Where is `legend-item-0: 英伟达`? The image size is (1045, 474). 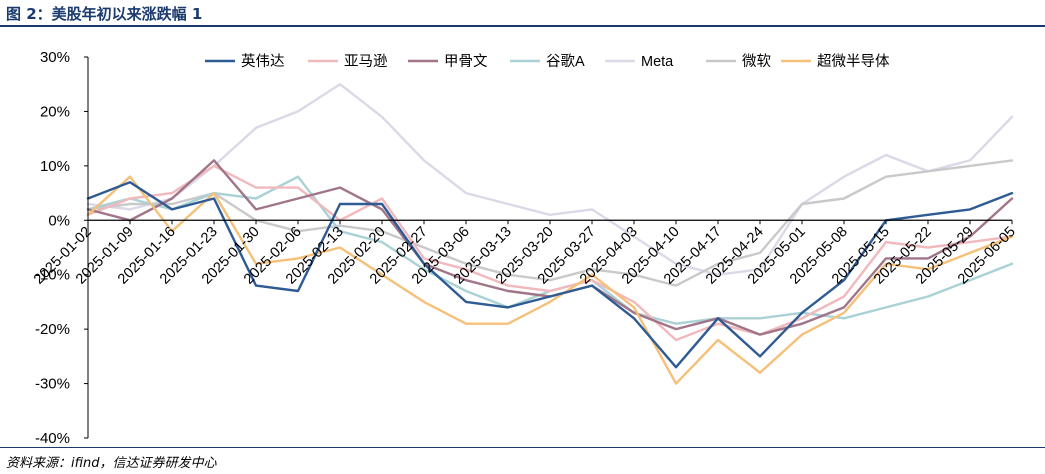
legend-item-0: 英伟达 is located at coordinates (245, 61).